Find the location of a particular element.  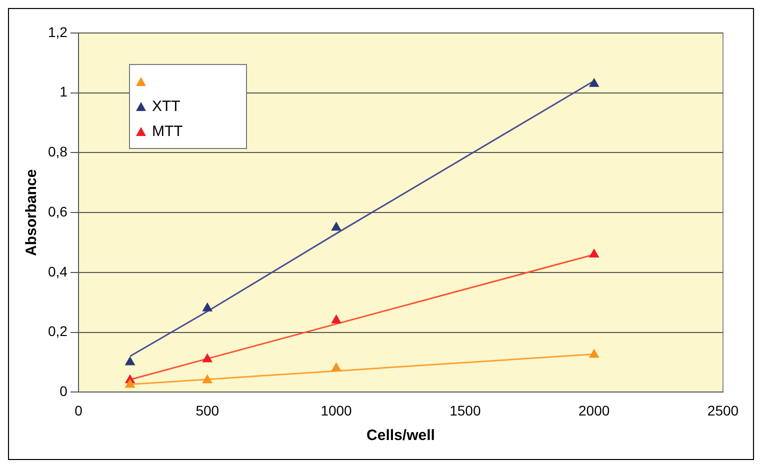

y-tick-label: 0,8 is located at coordinates (58, 152).